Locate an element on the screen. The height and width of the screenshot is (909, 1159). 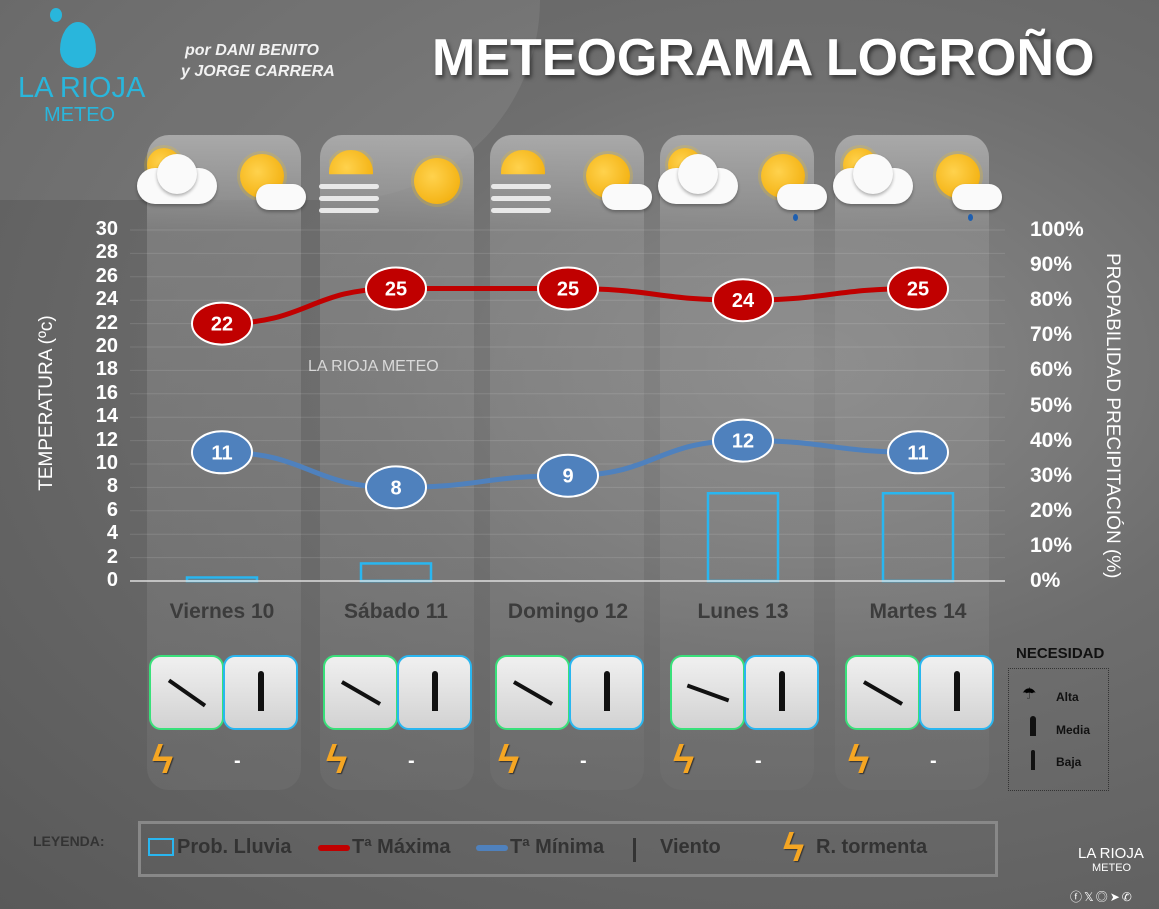
whatsapp-icon: ✆ is located at coordinates (1127, 897).